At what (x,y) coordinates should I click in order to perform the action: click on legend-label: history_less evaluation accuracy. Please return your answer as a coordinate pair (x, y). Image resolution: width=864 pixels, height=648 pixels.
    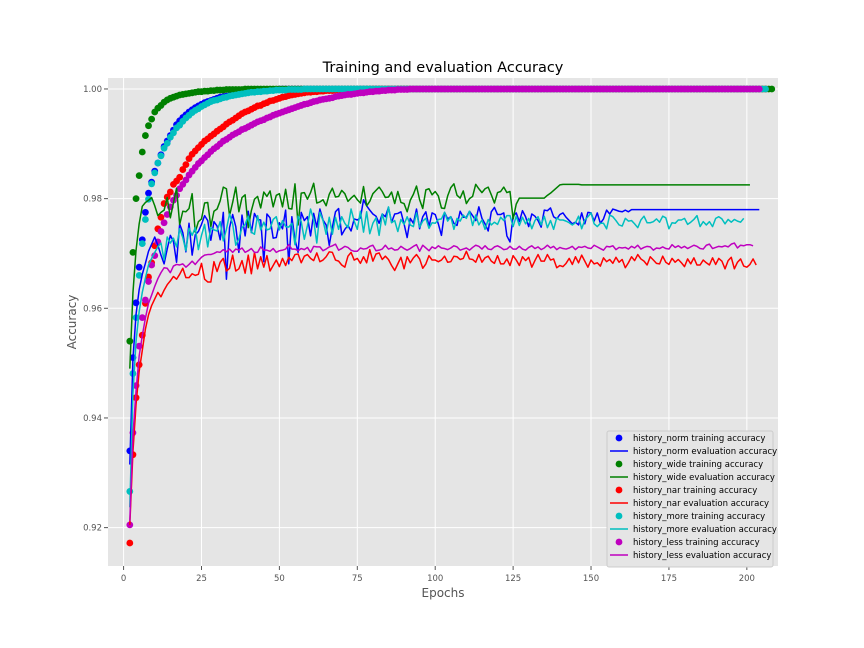
    Looking at the image, I should click on (702, 556).